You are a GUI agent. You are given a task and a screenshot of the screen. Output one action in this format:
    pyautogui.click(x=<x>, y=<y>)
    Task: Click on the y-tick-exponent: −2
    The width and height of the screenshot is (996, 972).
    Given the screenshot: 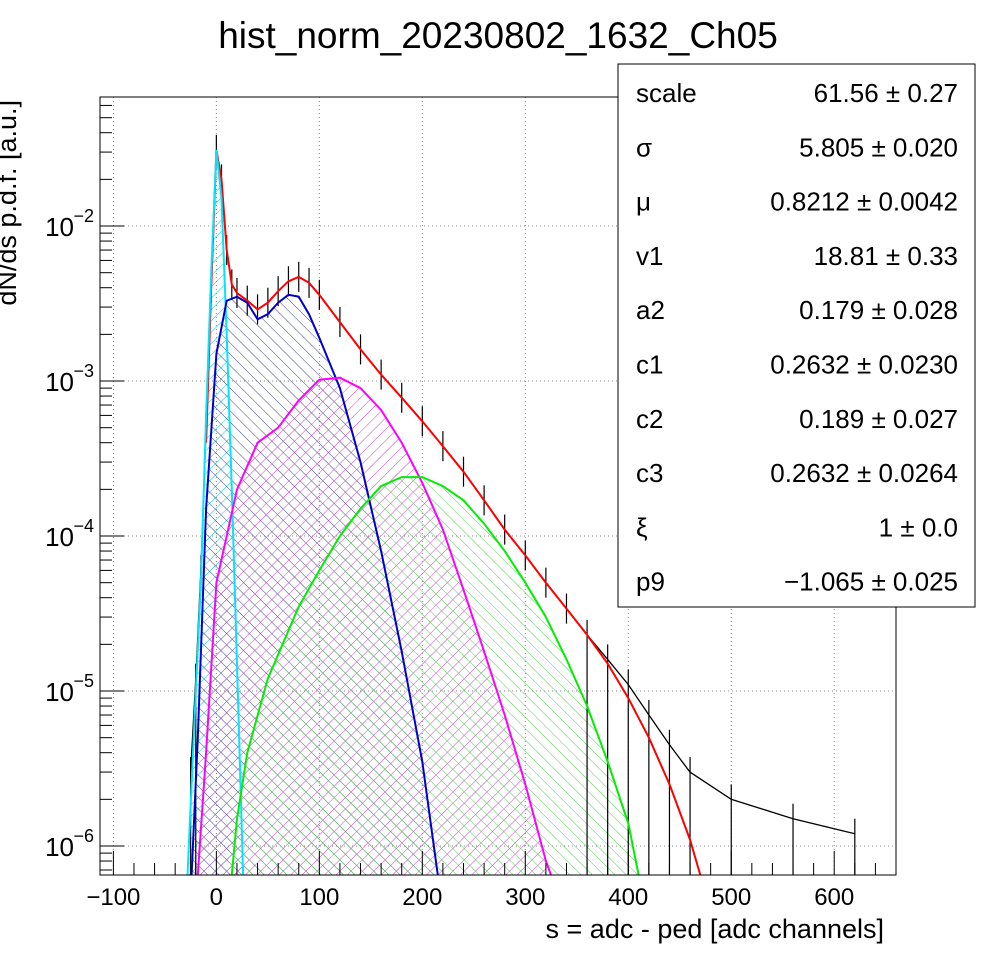 What is the action you would take?
    pyautogui.click(x=83, y=216)
    